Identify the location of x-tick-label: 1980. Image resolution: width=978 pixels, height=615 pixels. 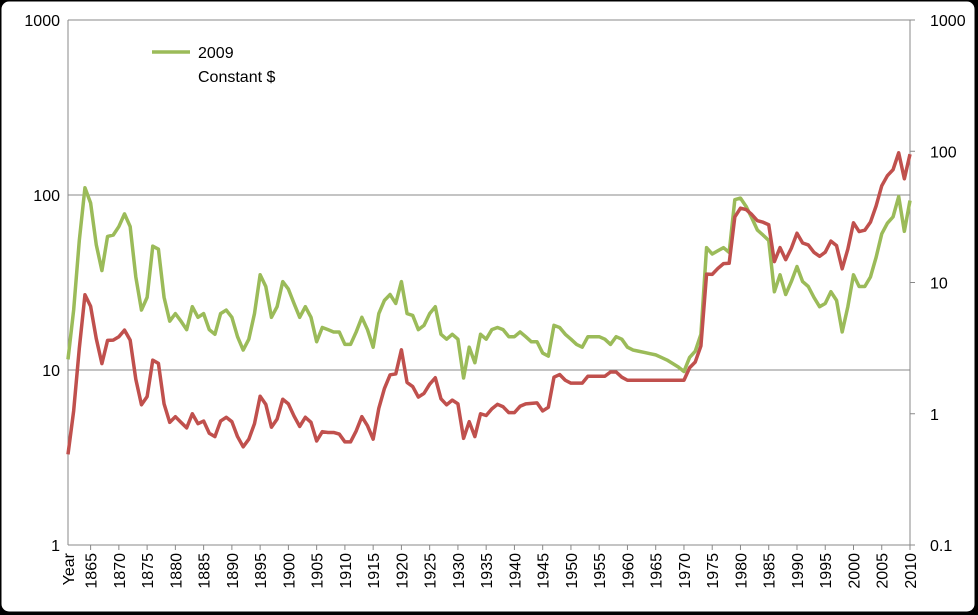
(741, 571).